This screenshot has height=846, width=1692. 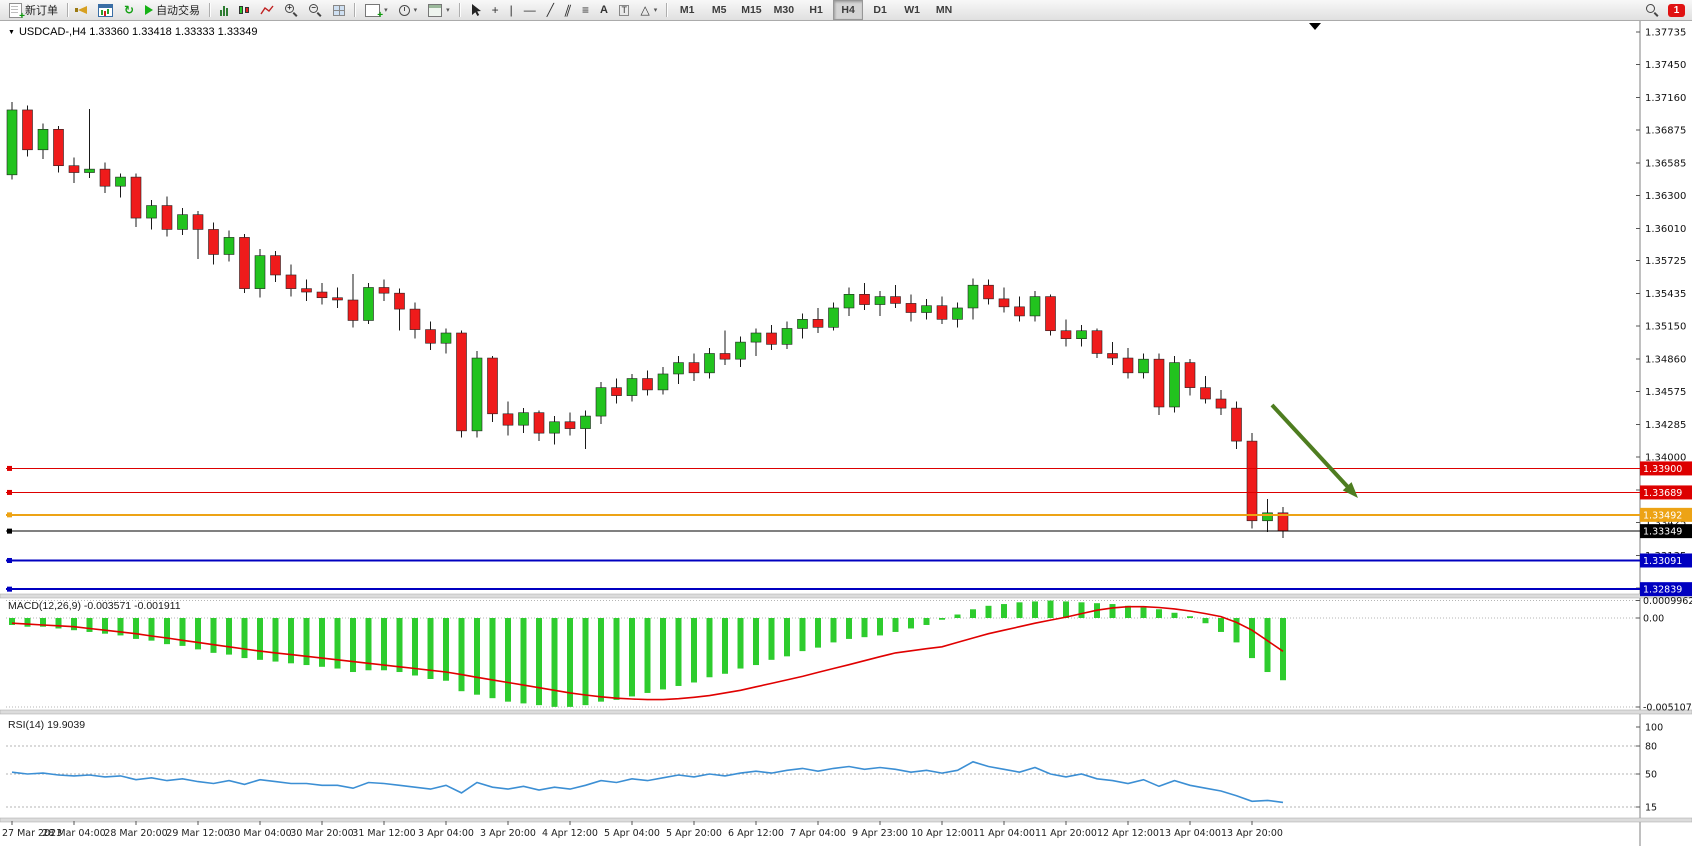 I want to click on new-order-button: + 新订单, so click(x=33, y=11).